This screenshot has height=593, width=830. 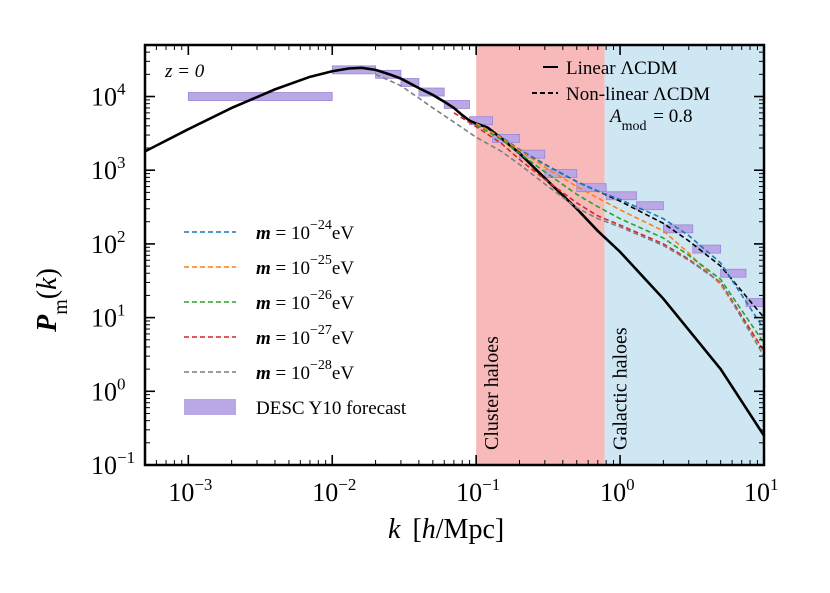 I want to click on legend-mass-label-1: m = 10−25eV, so click(x=305, y=266).